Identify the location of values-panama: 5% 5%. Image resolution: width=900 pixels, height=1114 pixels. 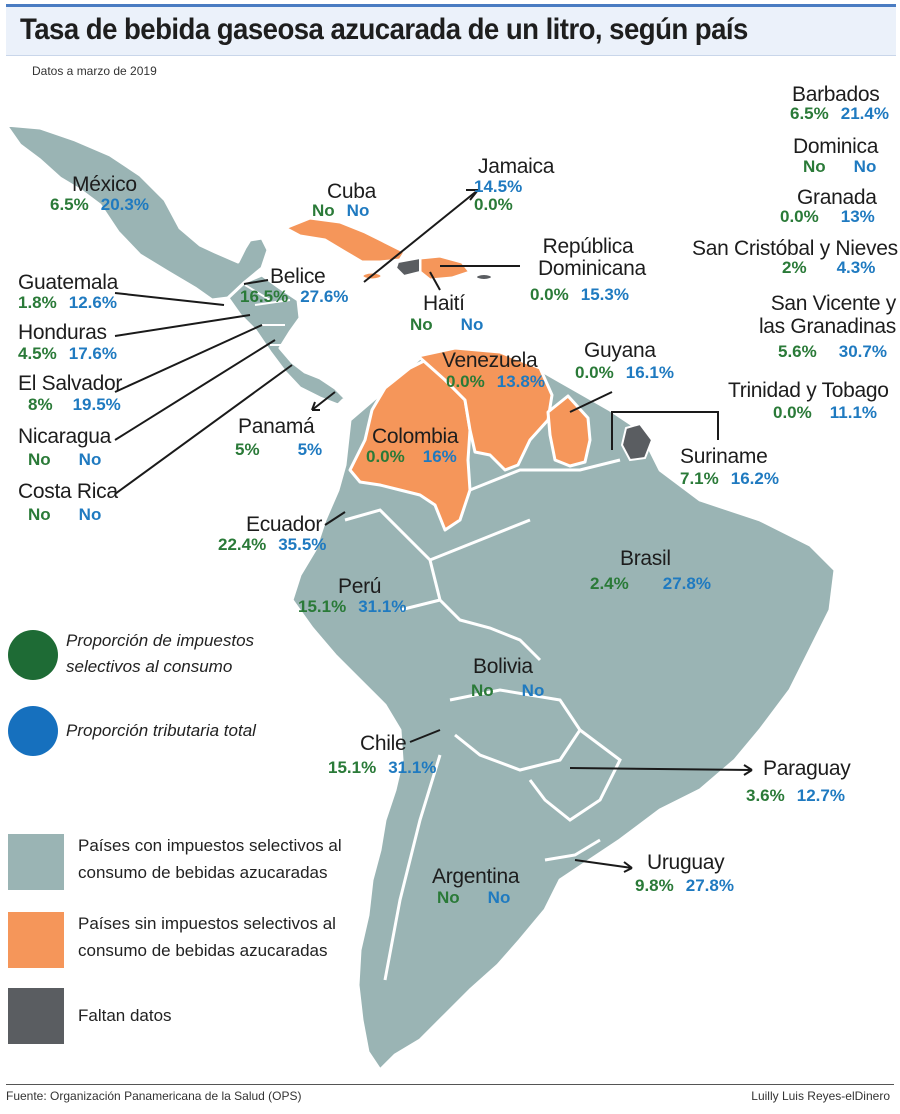
(279, 449).